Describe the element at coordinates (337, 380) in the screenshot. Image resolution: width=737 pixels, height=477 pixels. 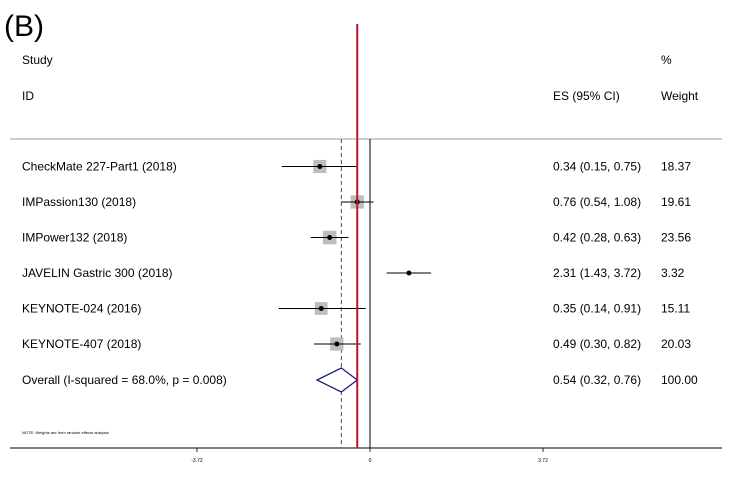
I see `overall-diamond` at that location.